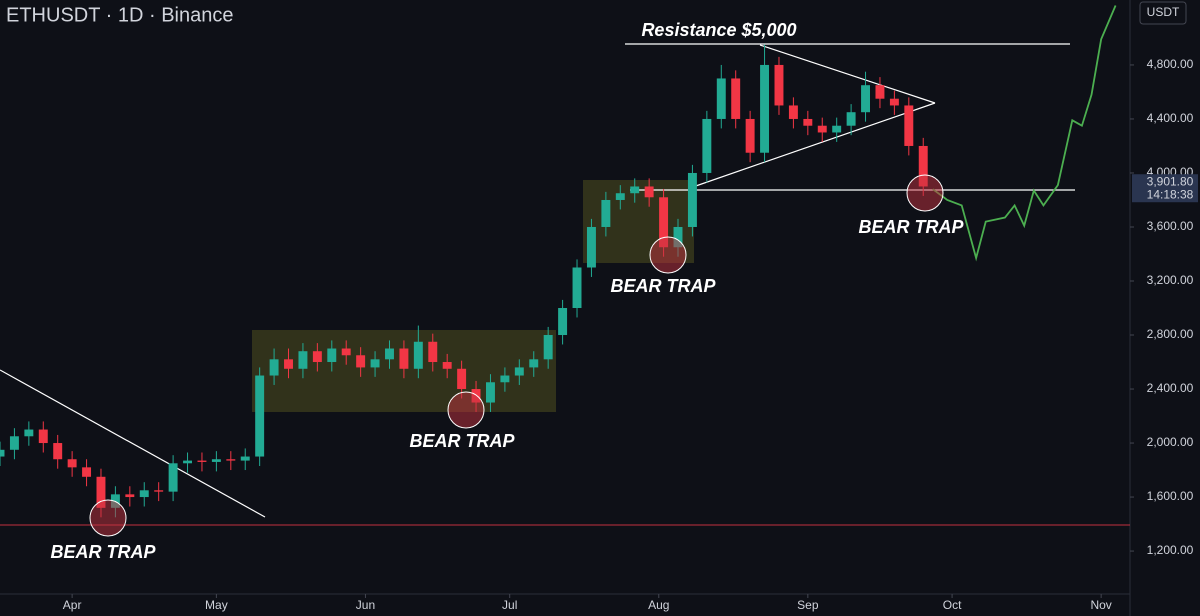 The height and width of the screenshot is (616, 1200). Describe the element at coordinates (658, 605) in the screenshot. I see `x-tick-label: Aug` at that location.